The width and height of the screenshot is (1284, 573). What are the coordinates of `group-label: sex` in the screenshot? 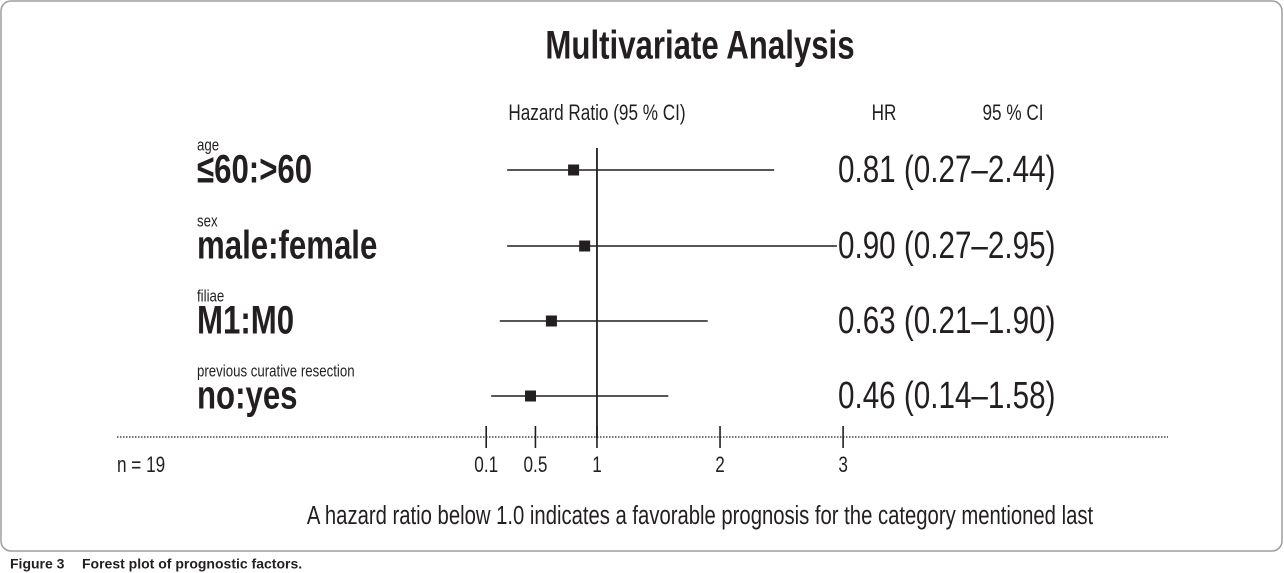 It's located at (207, 221).